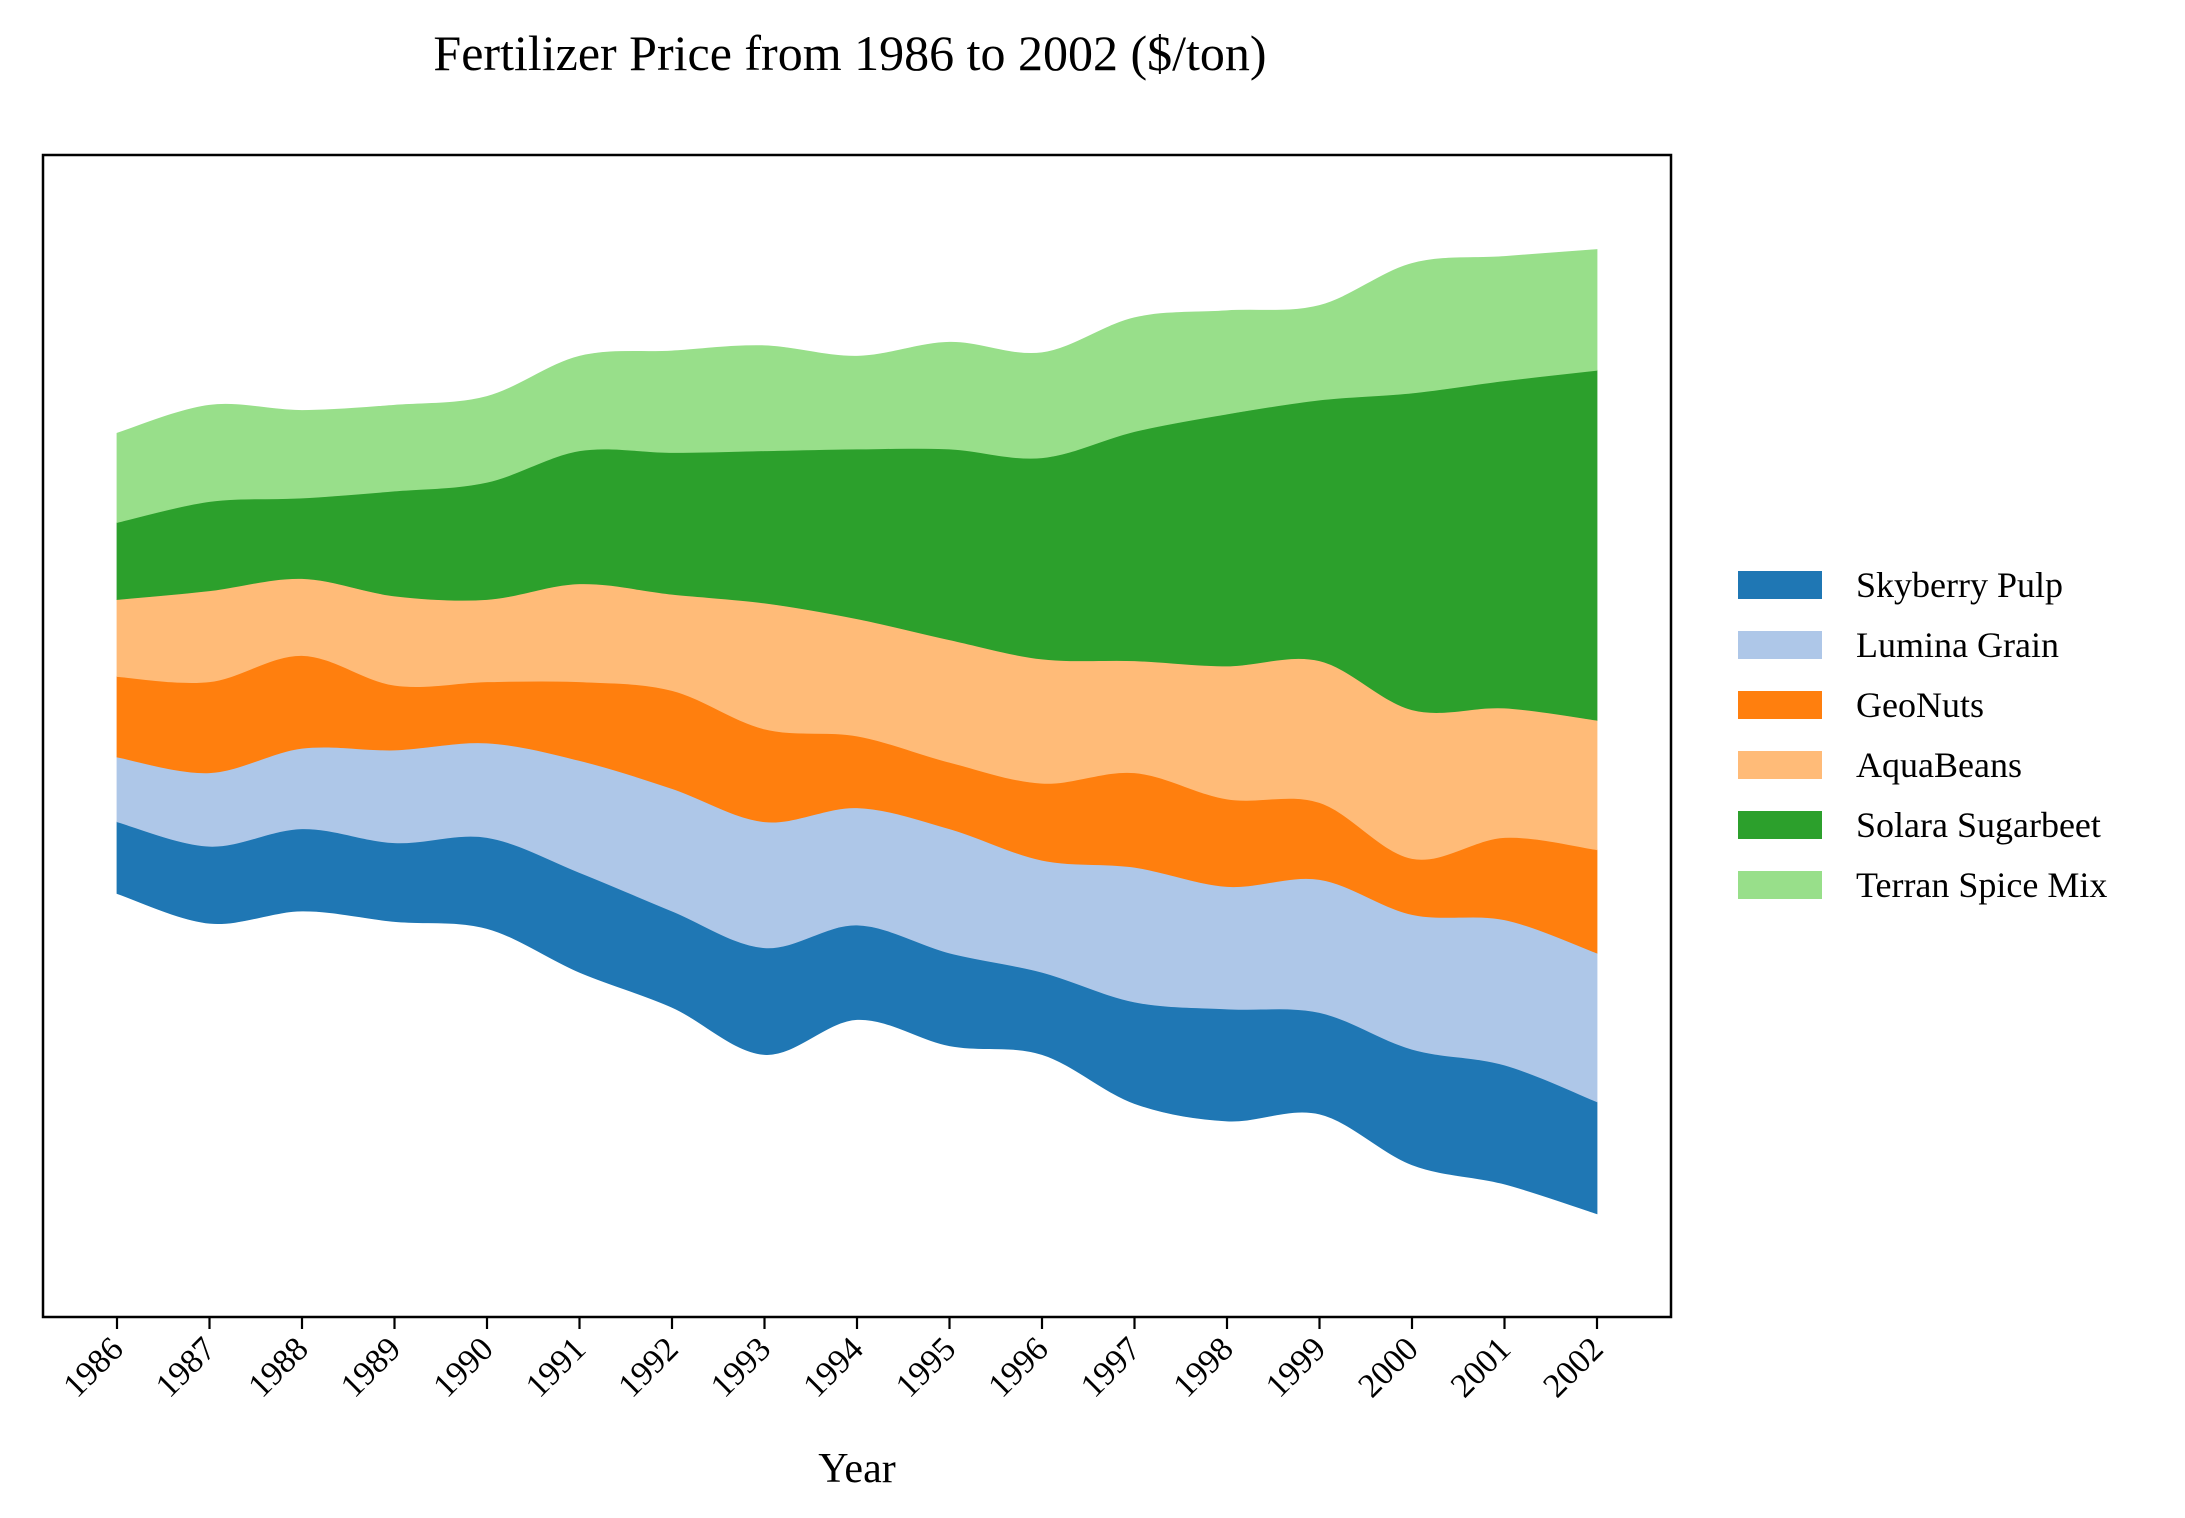 The height and width of the screenshot is (1518, 2185). Describe the element at coordinates (1018, 1367) in the screenshot. I see `x-tick-label: 1996` at that location.